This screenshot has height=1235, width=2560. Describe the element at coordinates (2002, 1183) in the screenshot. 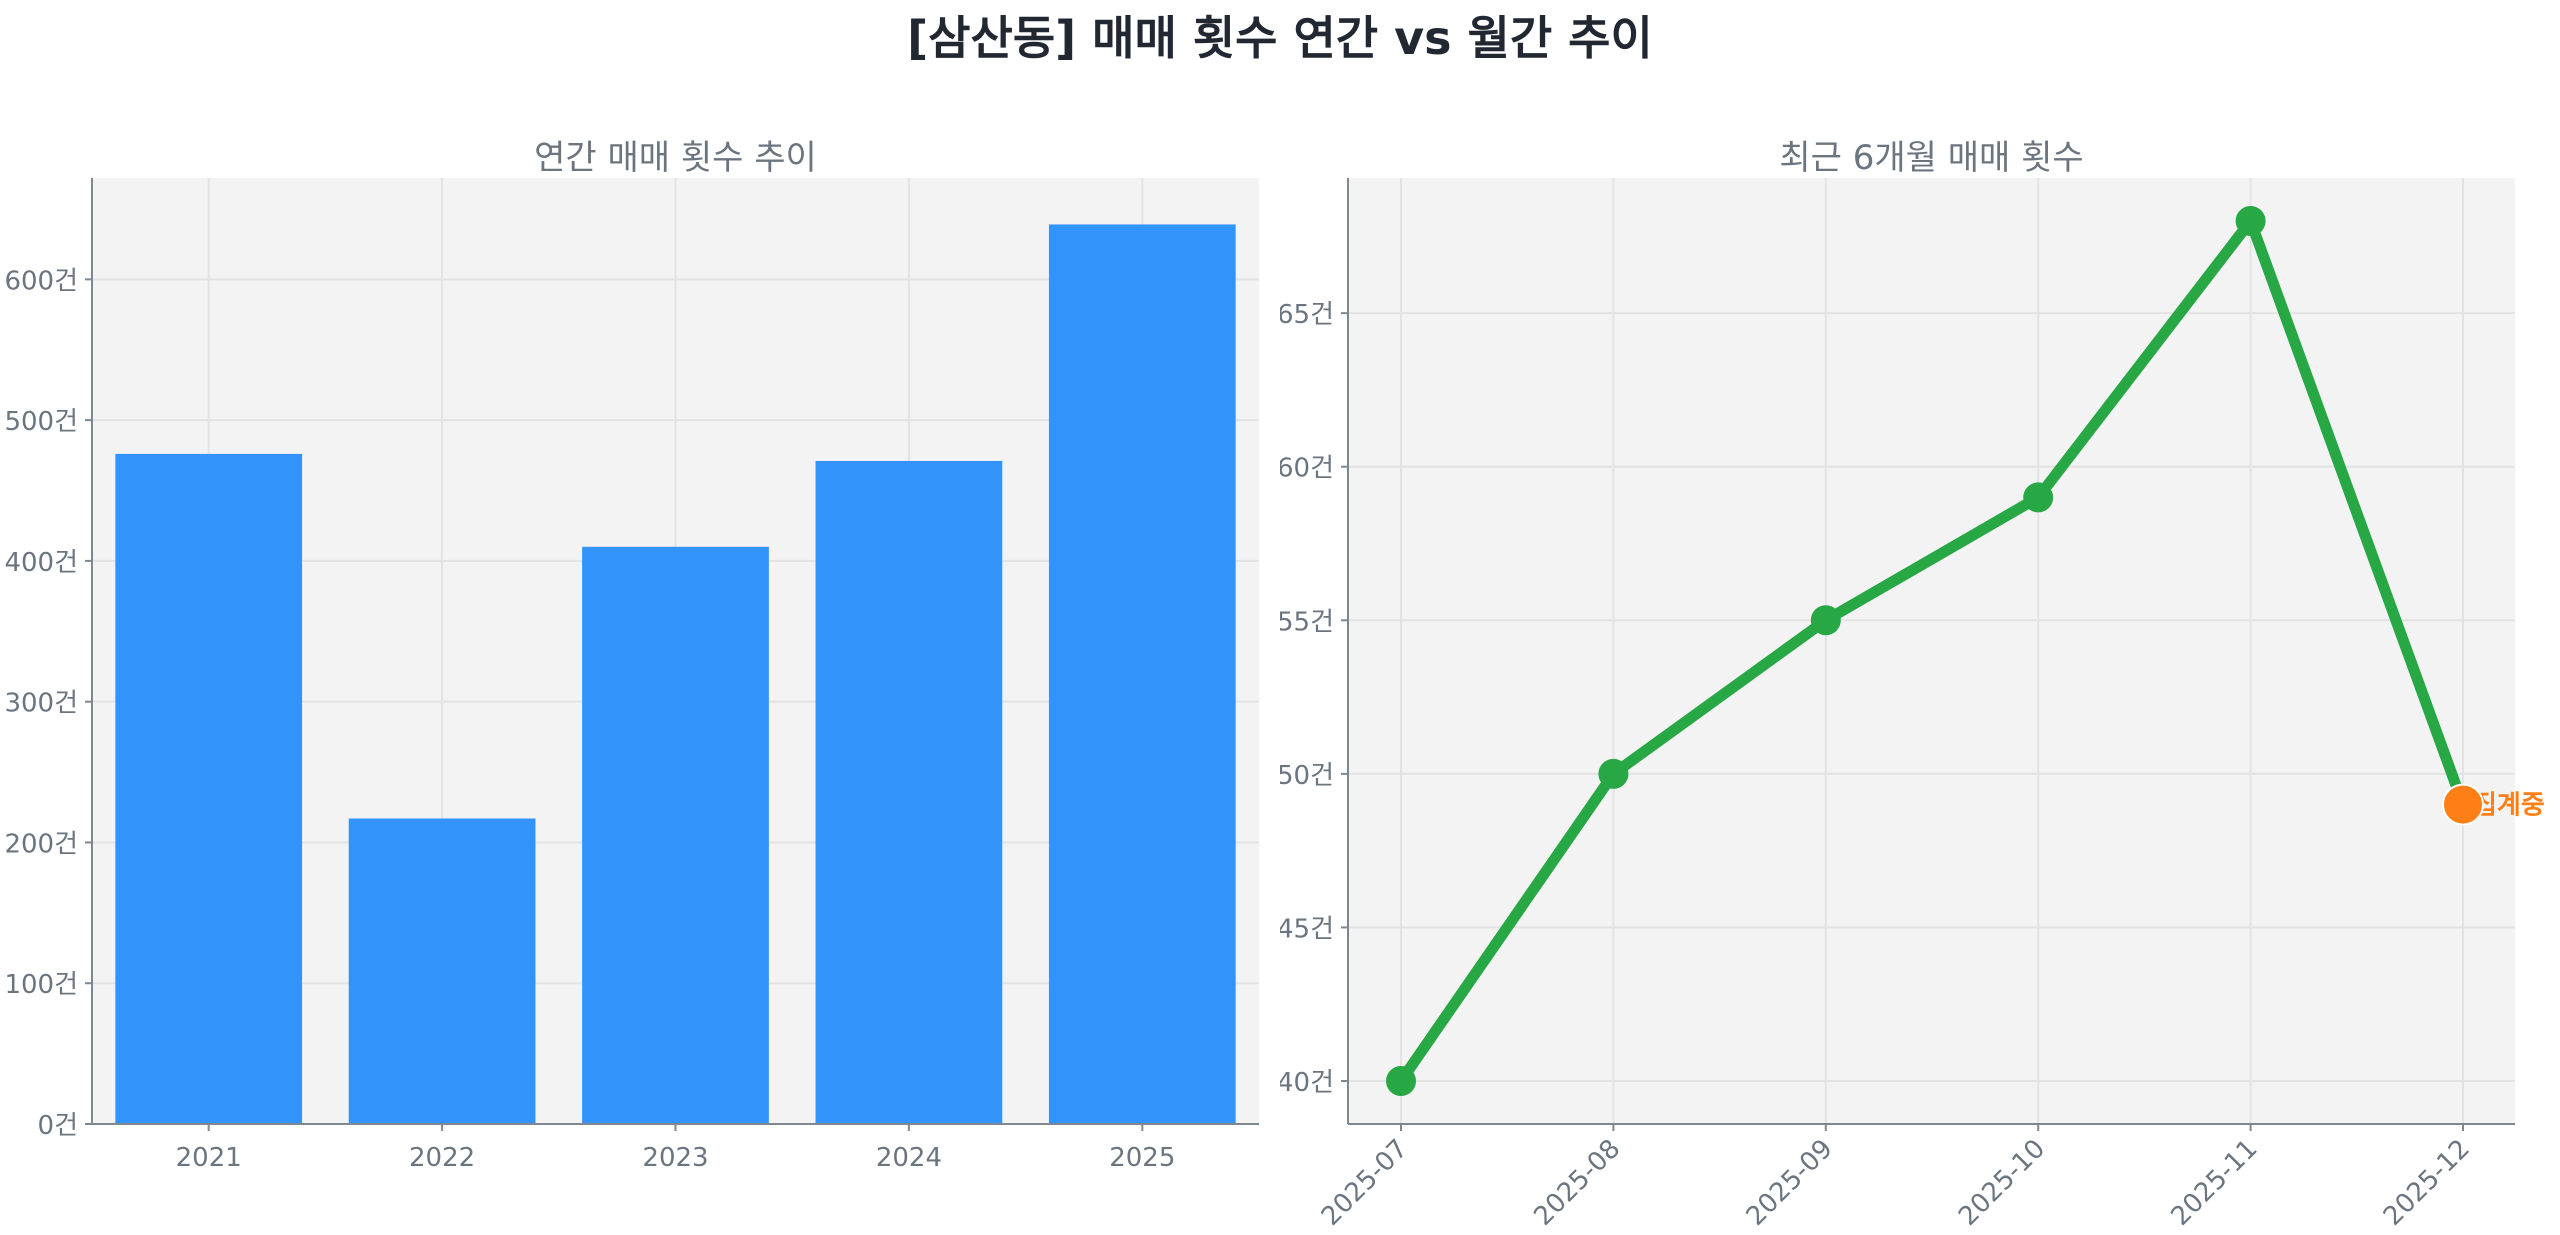

I see `x-tick-label: 2025-10` at that location.